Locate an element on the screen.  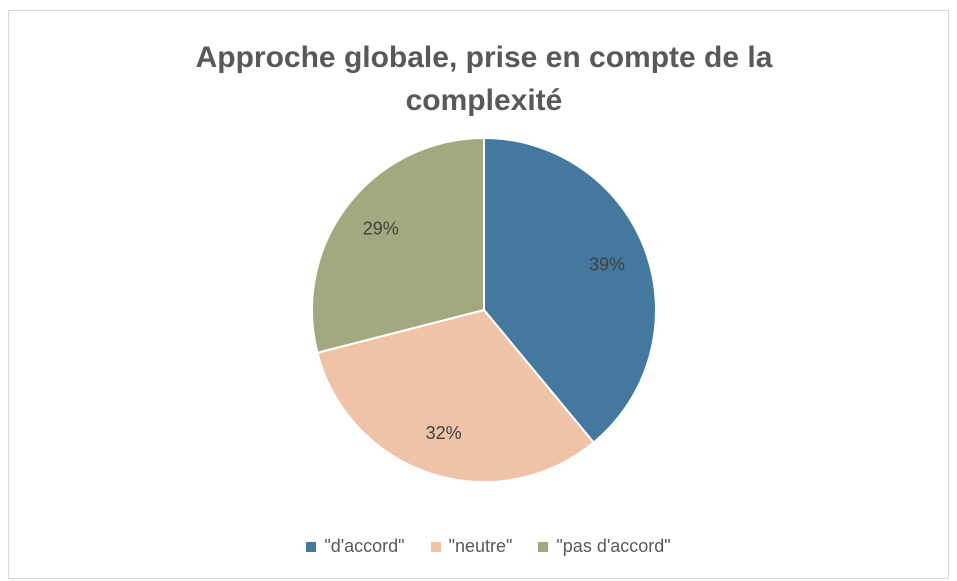
legend-item: "pas d'accord" is located at coordinates (604, 546).